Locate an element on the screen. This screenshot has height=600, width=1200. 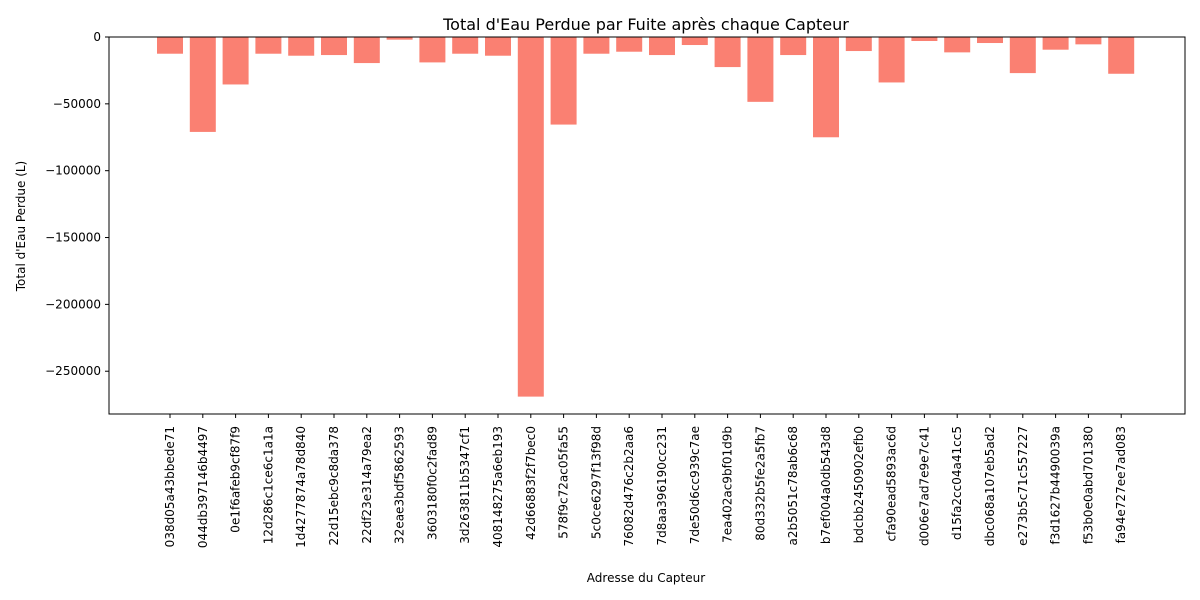
bar-f3d1627b4490039a is located at coordinates (1055, 43).